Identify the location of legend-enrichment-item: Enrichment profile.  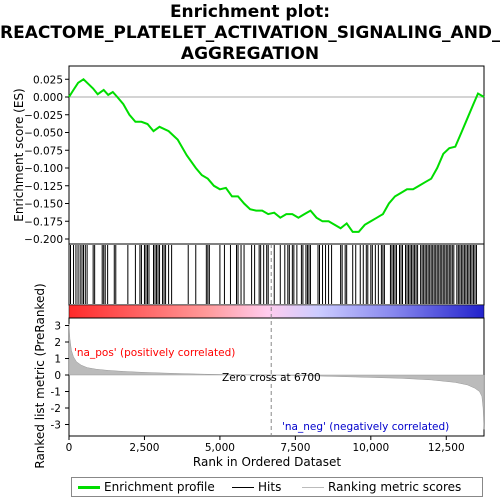
(146, 487).